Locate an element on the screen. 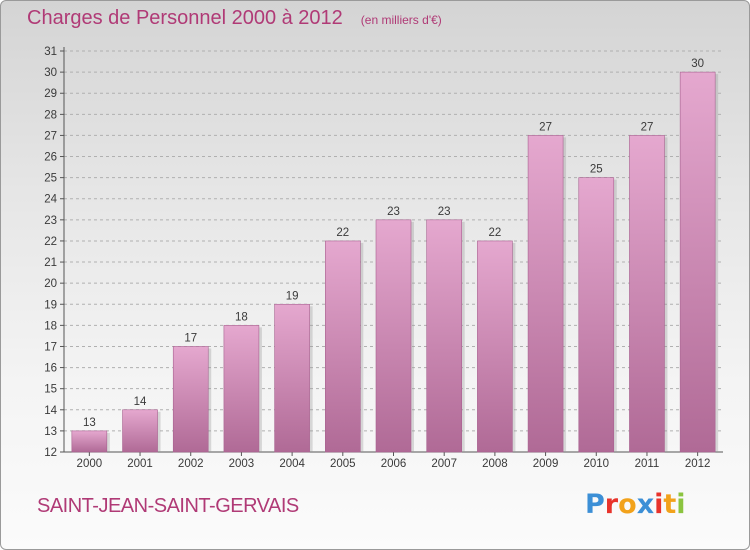 Image resolution: width=750 pixels, height=550 pixels. proxiti-logo: Proxiti is located at coordinates (635, 504).